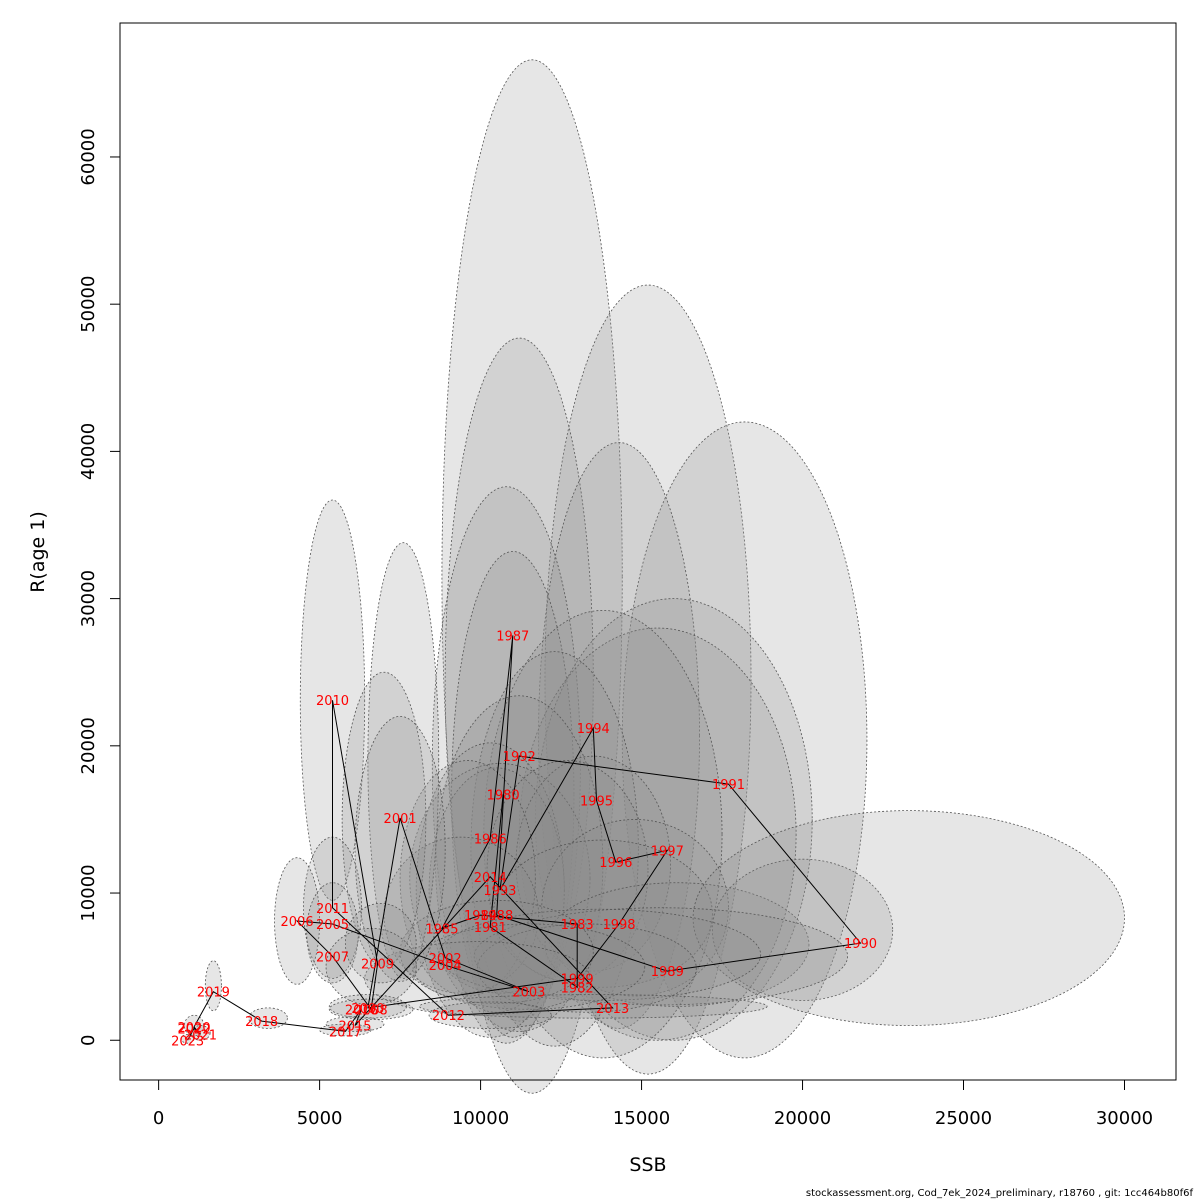 This screenshot has height=1200, width=1200. Describe the element at coordinates (332, 909) in the screenshot. I see `point-year-label: 2011` at that location.